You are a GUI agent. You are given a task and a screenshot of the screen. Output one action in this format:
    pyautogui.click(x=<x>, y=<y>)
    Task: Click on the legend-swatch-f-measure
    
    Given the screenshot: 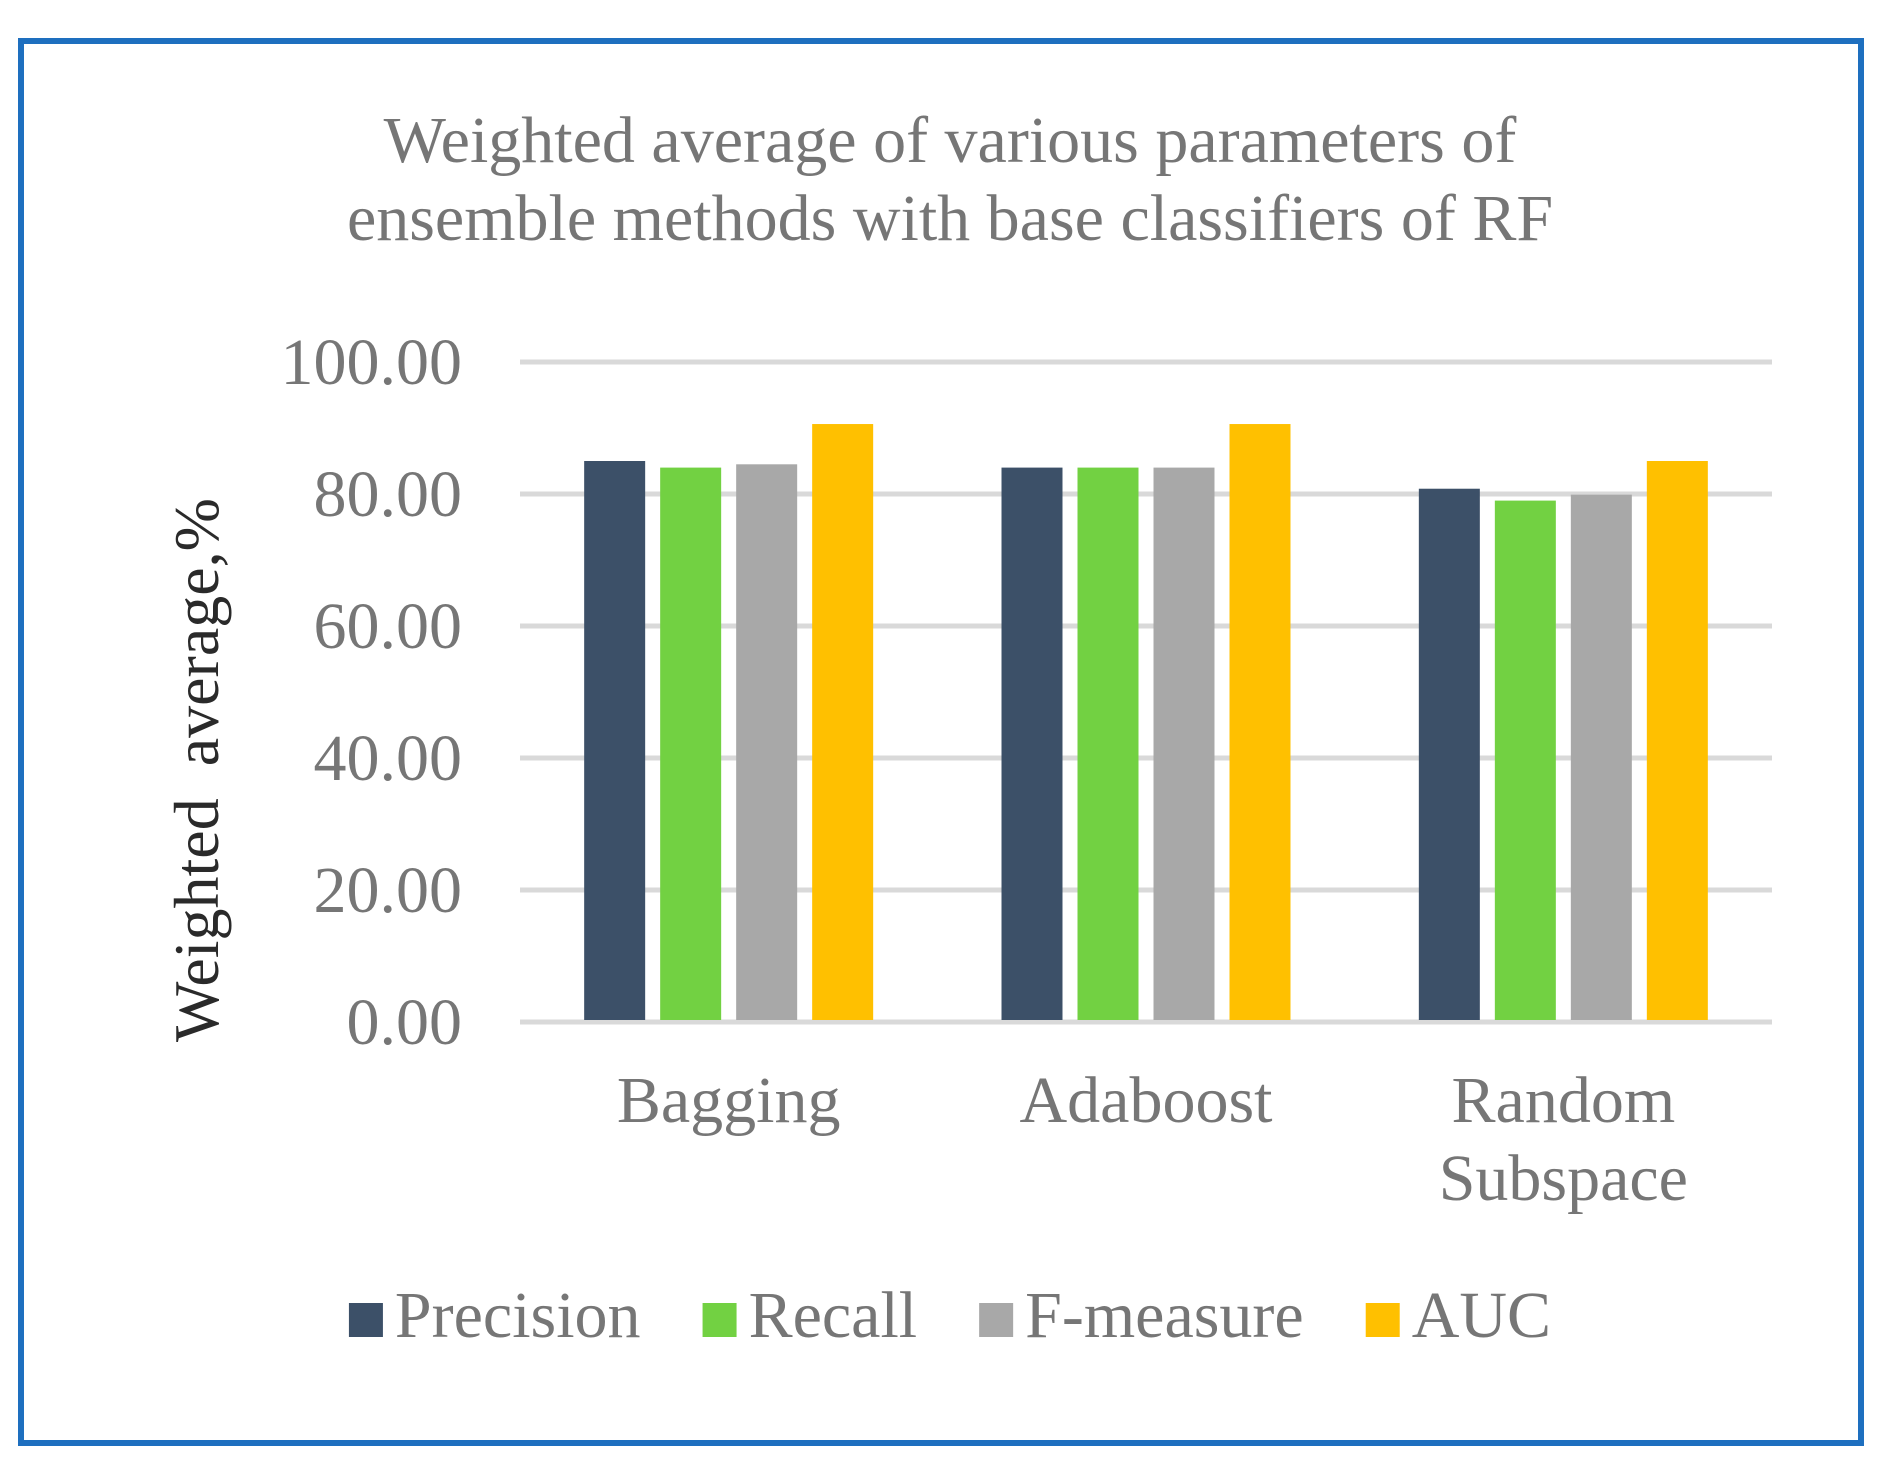 What is the action you would take?
    pyautogui.click(x=996, y=1320)
    